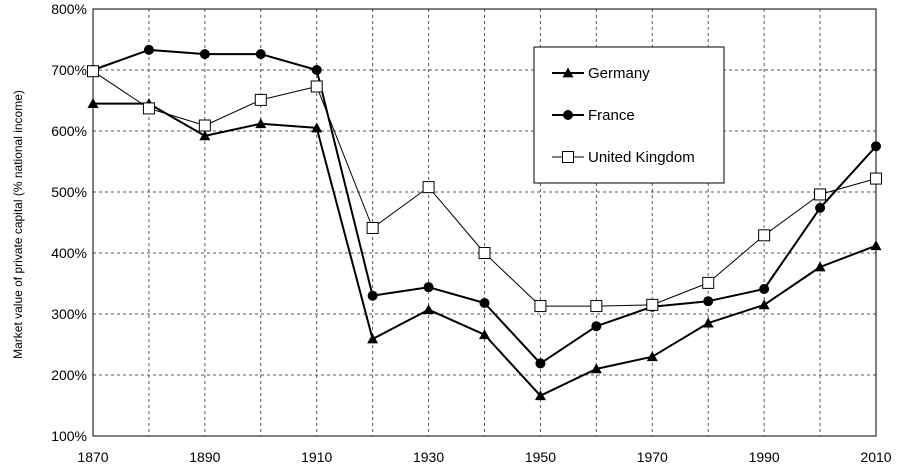 This screenshot has width=900, height=472. I want to click on x-tick-label: 1870, so click(92, 457).